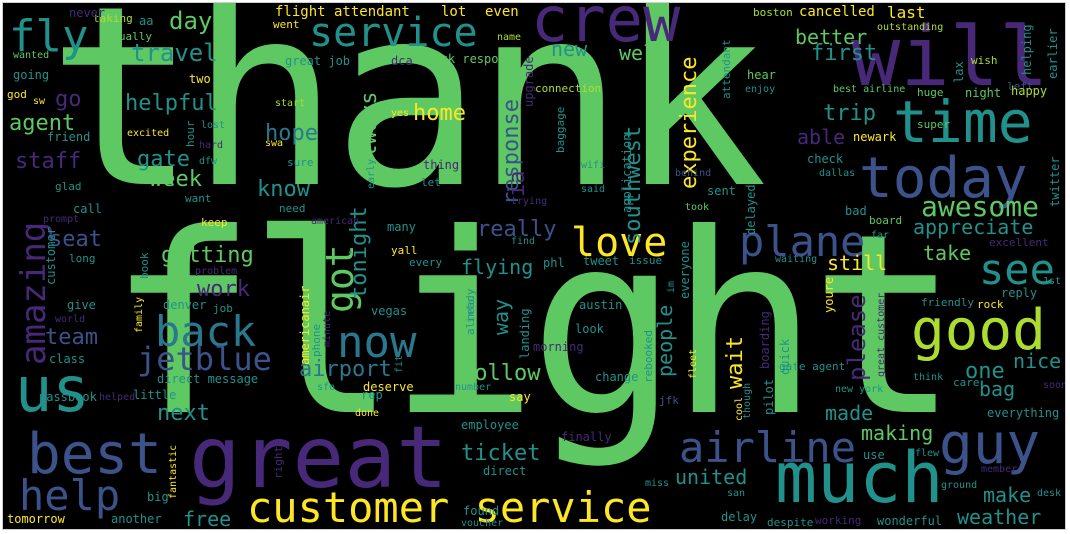 This screenshot has height=534, width=1070. Describe the element at coordinates (966, 382) in the screenshot. I see `word-care: care` at that location.